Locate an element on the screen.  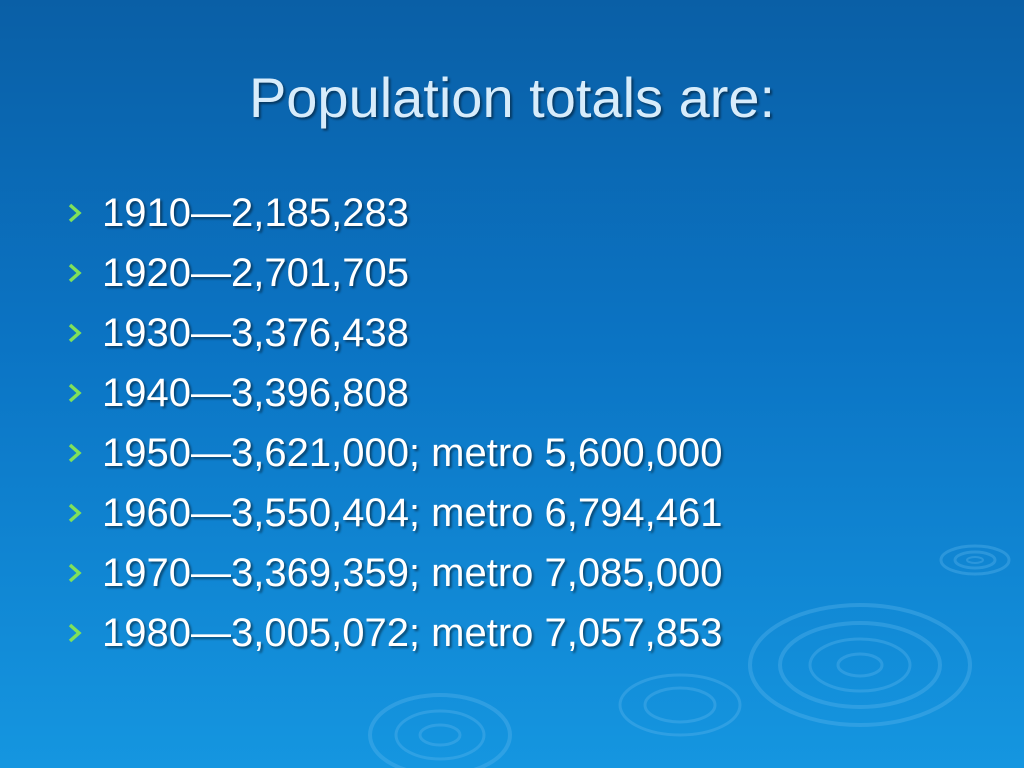
population-entry: 1980—3,005,072; metro 7,057,853 is located at coordinates (412, 632).